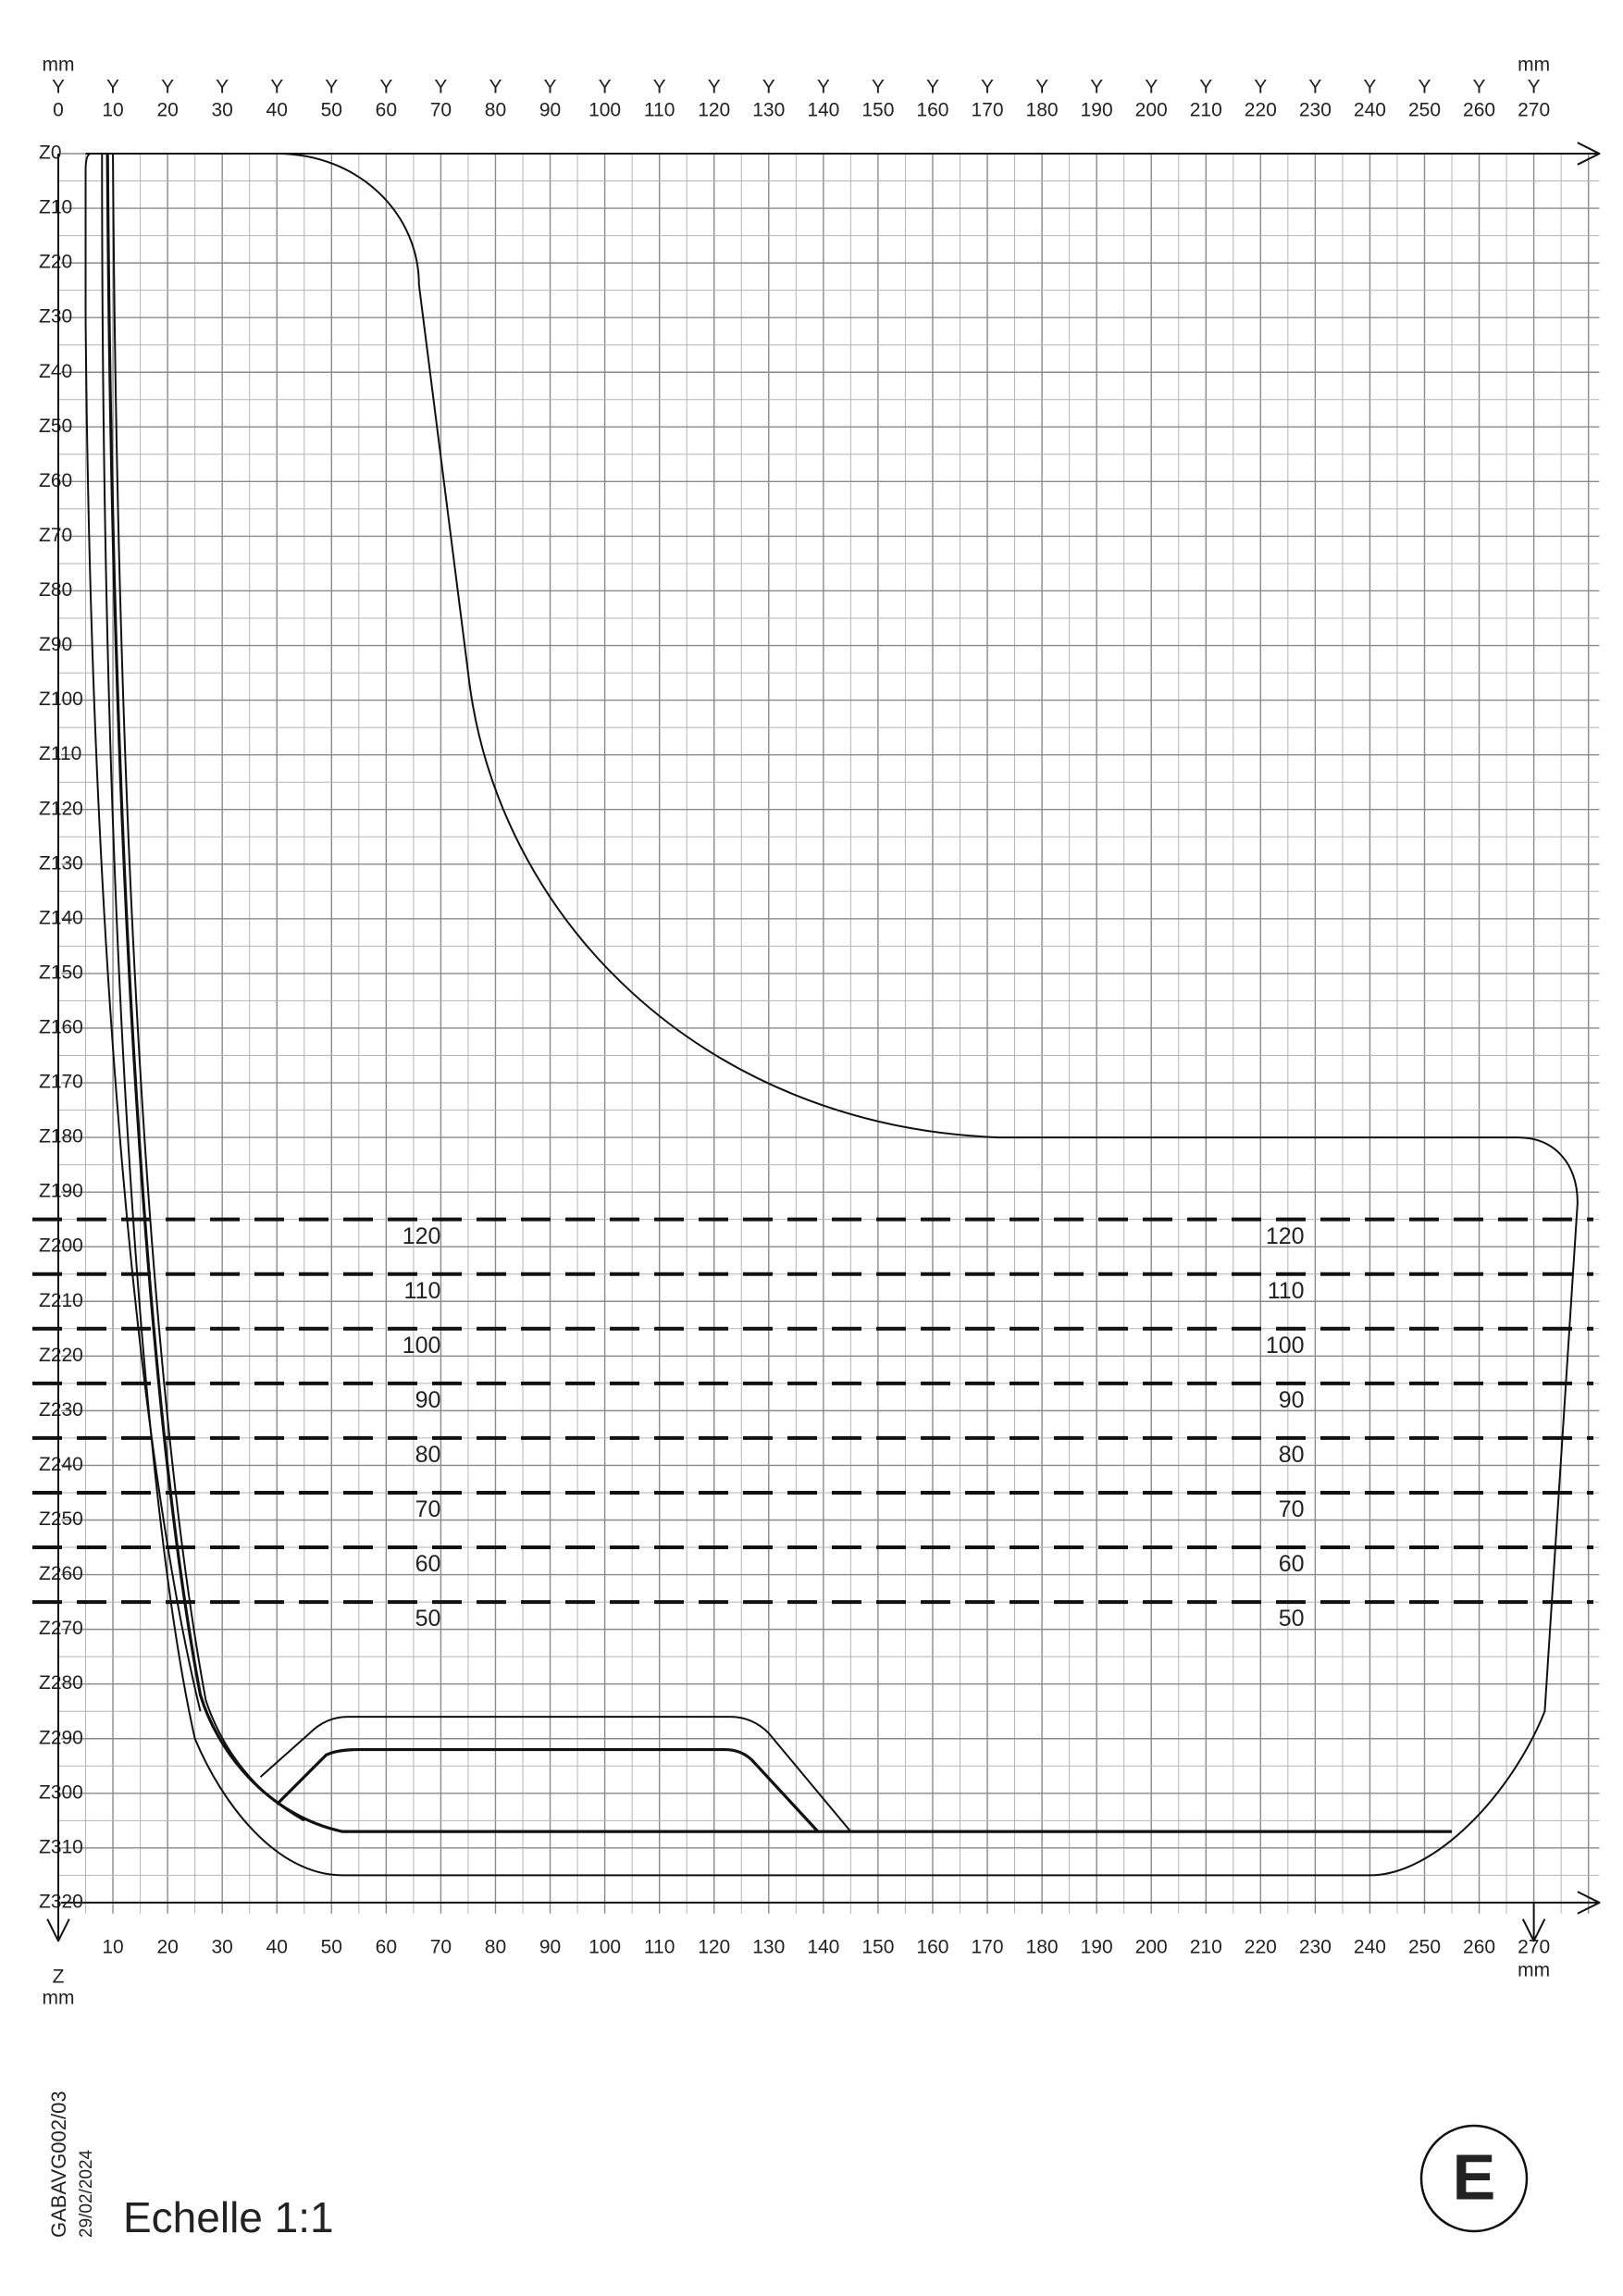 Image resolution: width=1623 pixels, height=2296 pixels. Describe the element at coordinates (50, 154) in the screenshot. I see `z-tick-label: Z0` at that location.